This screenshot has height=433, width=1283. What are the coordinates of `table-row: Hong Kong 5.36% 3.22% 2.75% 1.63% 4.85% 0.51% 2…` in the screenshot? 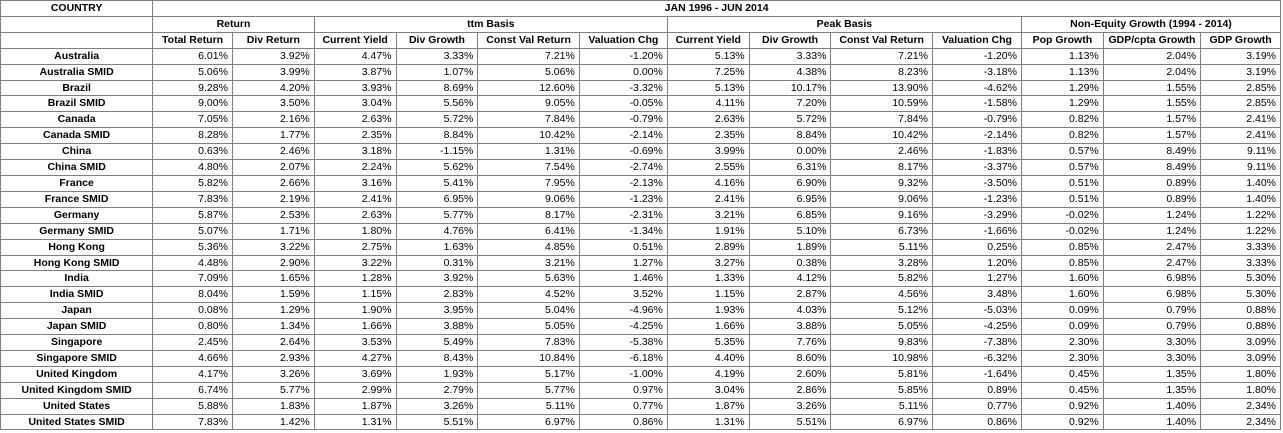 It's located at (640, 247).